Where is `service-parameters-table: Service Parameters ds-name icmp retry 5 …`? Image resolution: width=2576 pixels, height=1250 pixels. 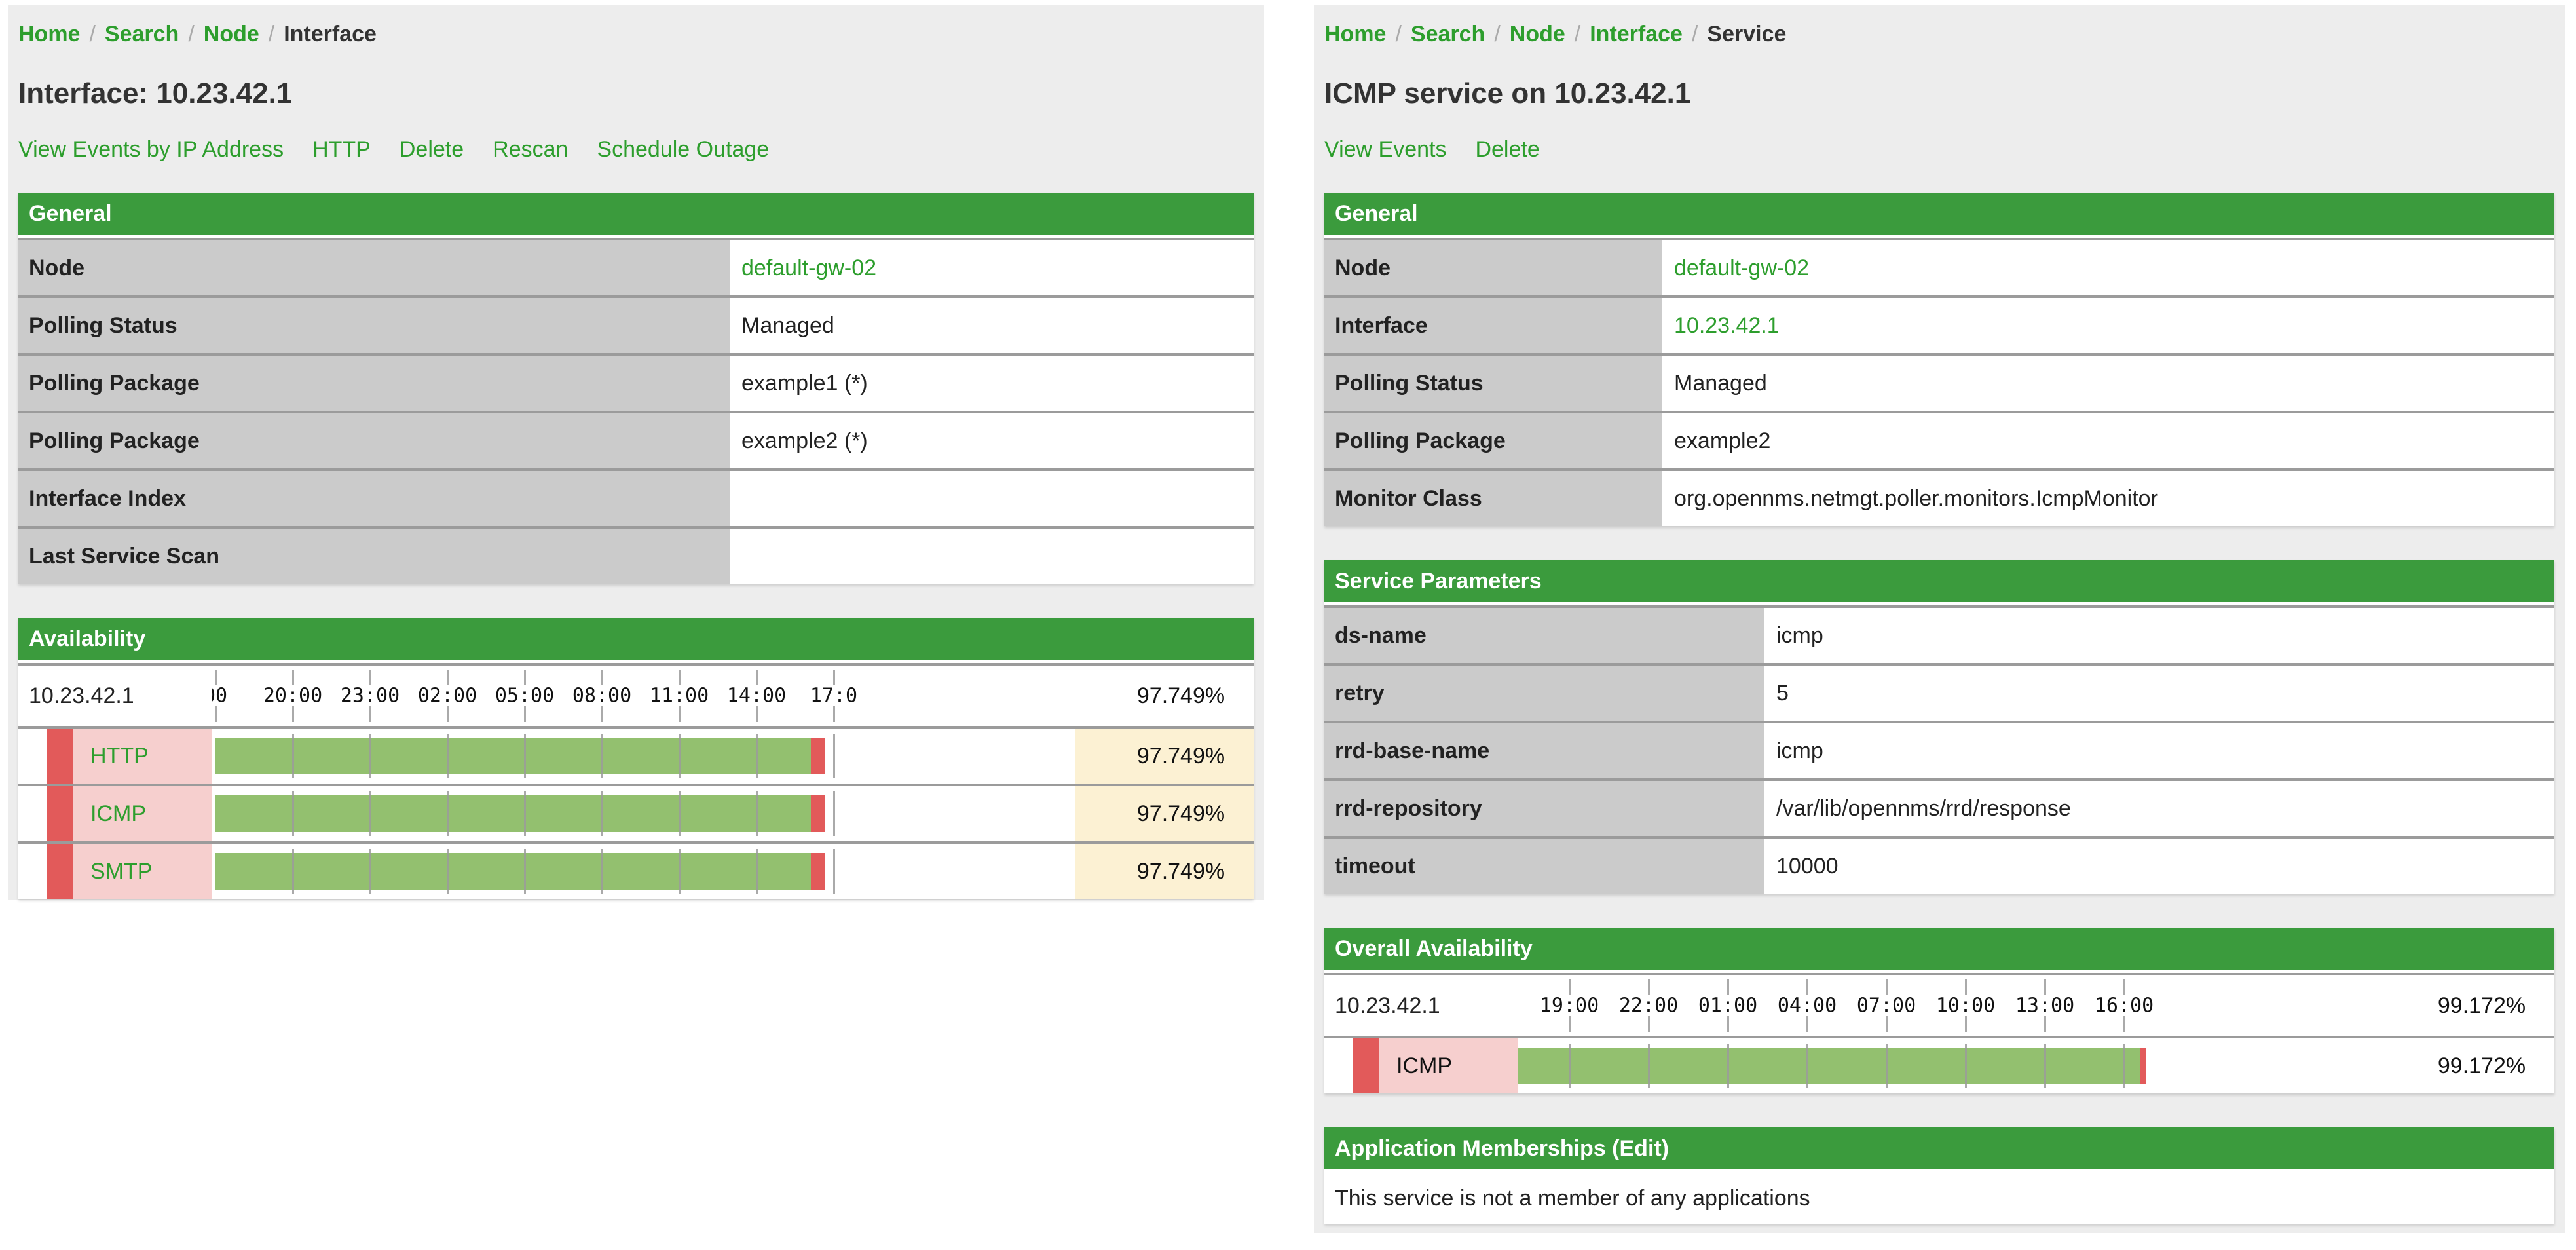
service-parameters-table: Service Parameters ds-name icmp retry 5 … is located at coordinates (1939, 727).